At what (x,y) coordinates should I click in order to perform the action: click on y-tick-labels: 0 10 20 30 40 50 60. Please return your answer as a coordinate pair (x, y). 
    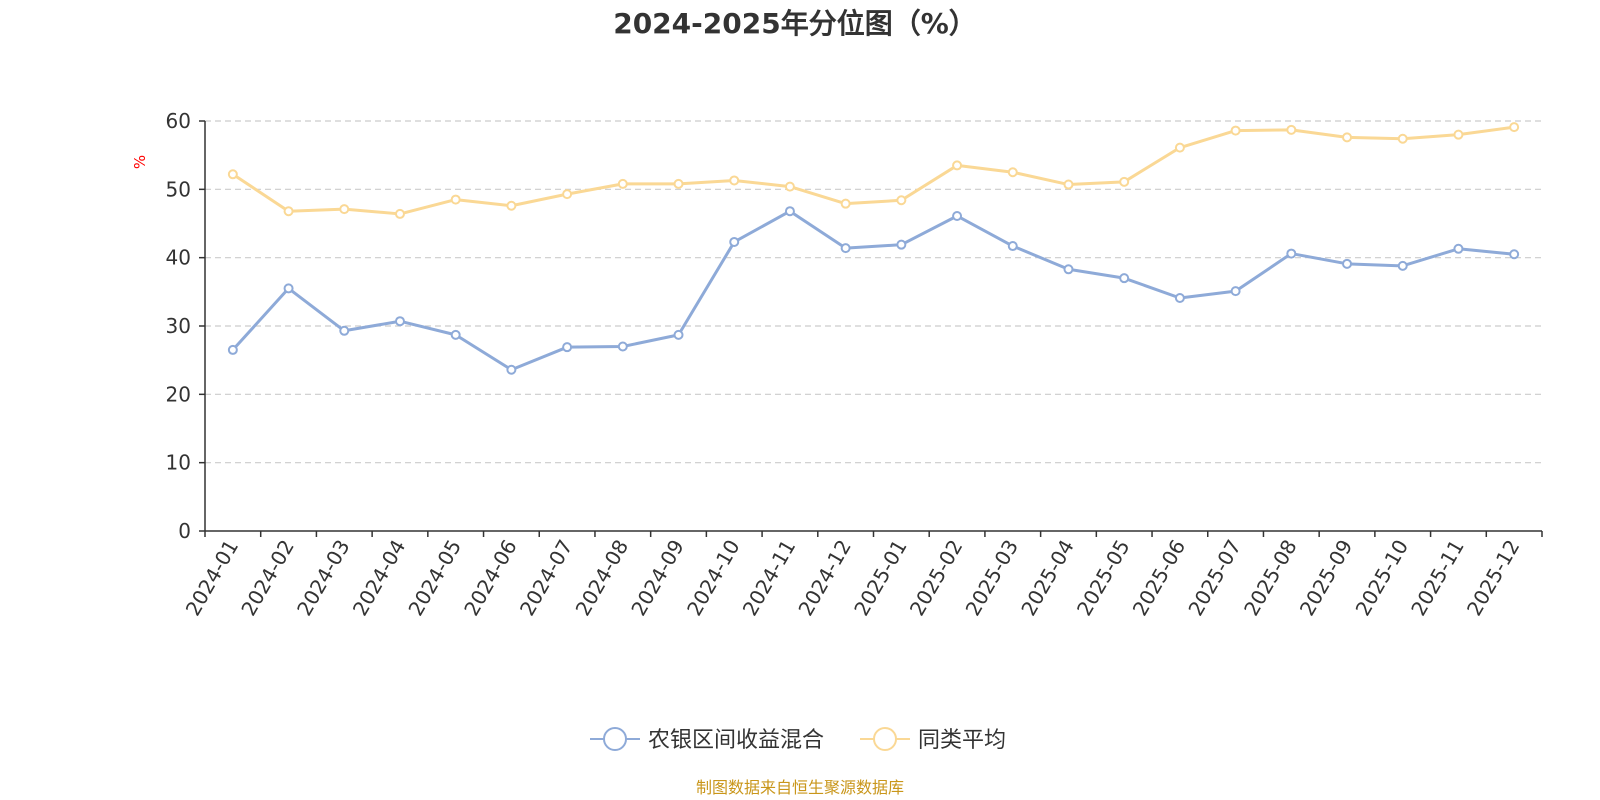
    Looking at the image, I should click on (178, 326).